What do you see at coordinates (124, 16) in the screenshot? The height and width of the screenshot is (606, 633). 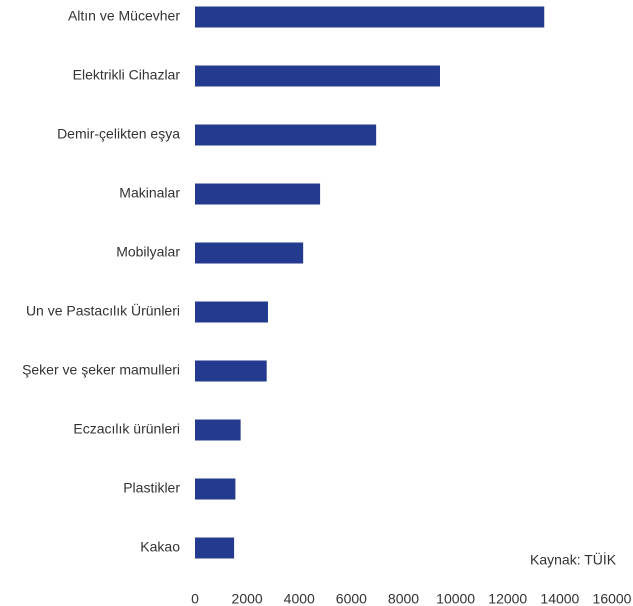 I see `y-tick-label: Altın ve Mücevher` at bounding box center [124, 16].